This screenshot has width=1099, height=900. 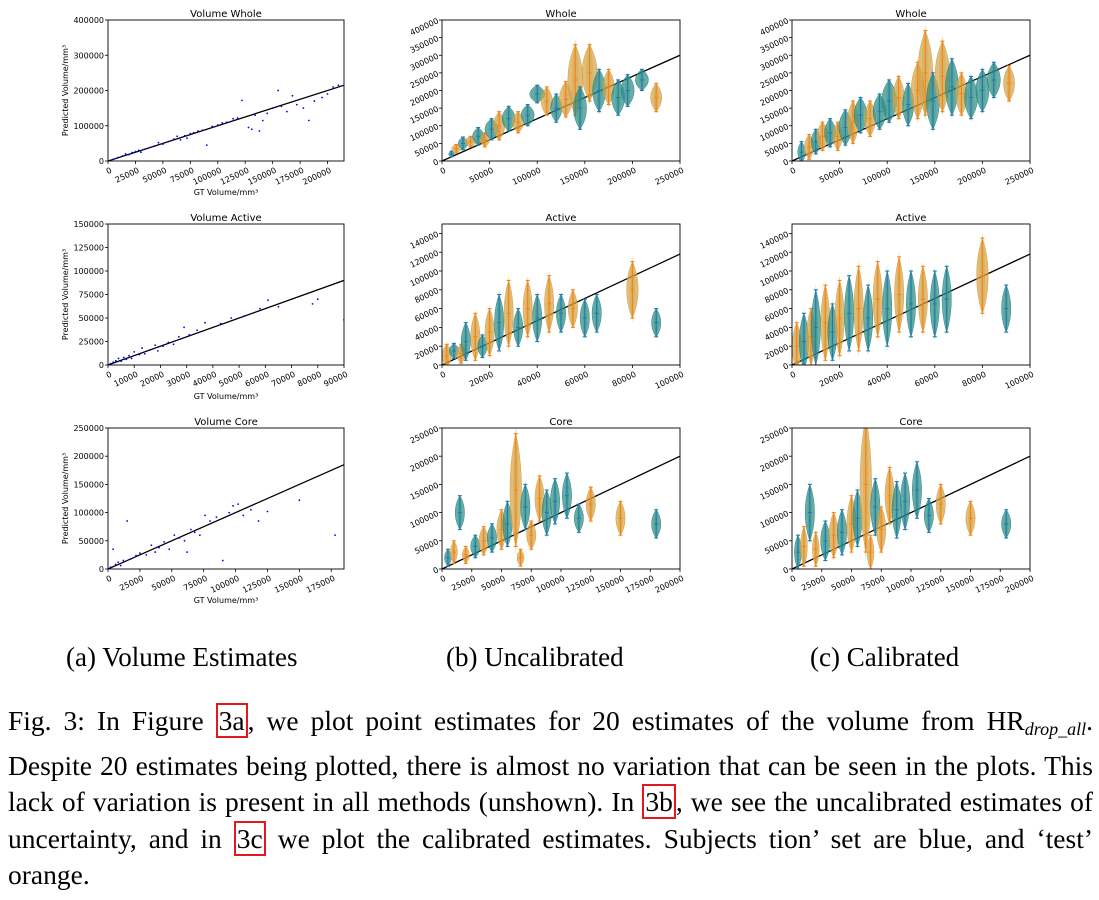 What do you see at coordinates (88, 271) in the screenshot?
I see `y-tick-label: 100000` at bounding box center [88, 271].